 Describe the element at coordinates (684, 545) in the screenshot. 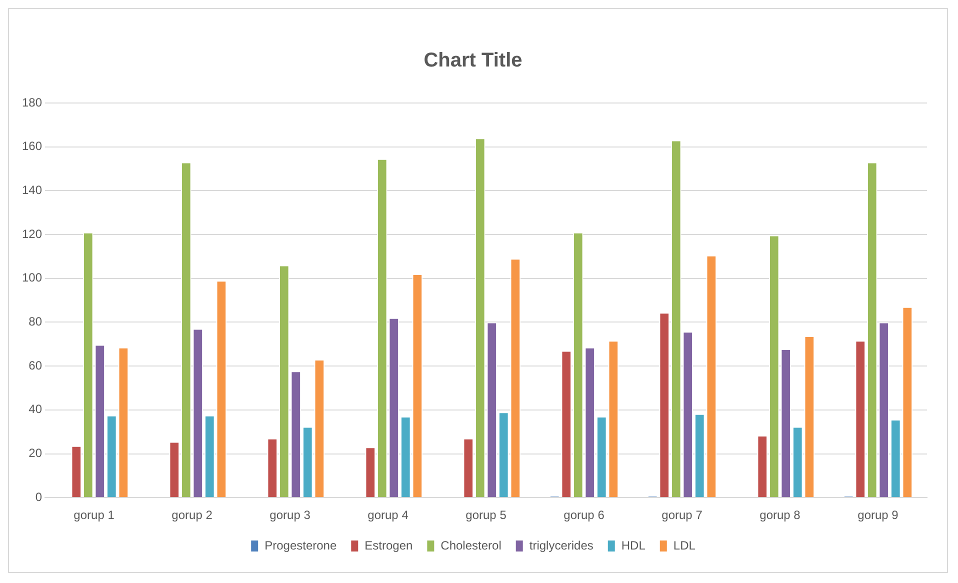

I see `legend-label: LDL` at that location.